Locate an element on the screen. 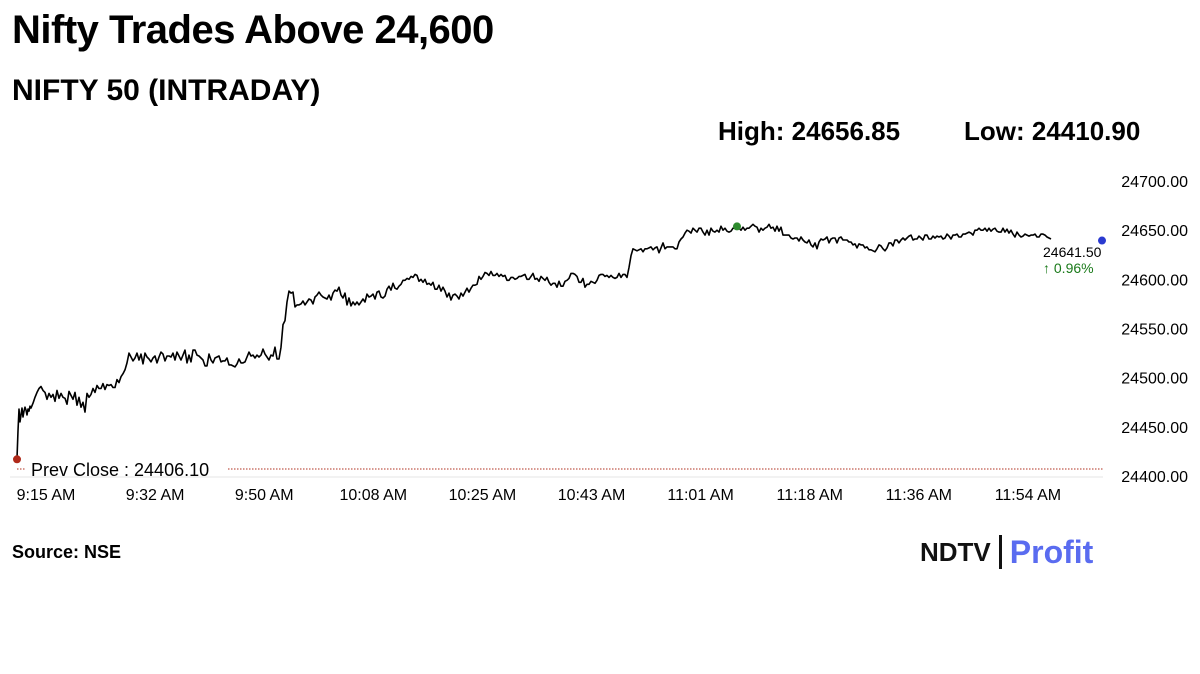  day-high-marker is located at coordinates (737, 226).